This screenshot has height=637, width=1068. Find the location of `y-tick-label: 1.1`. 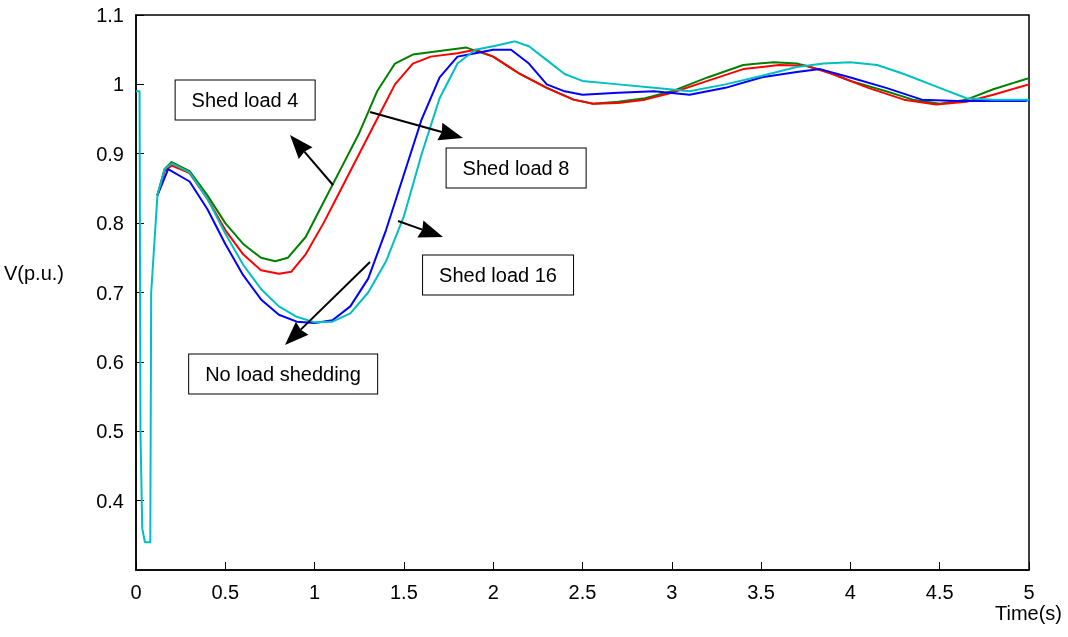

y-tick-label: 1.1 is located at coordinates (110, 15).